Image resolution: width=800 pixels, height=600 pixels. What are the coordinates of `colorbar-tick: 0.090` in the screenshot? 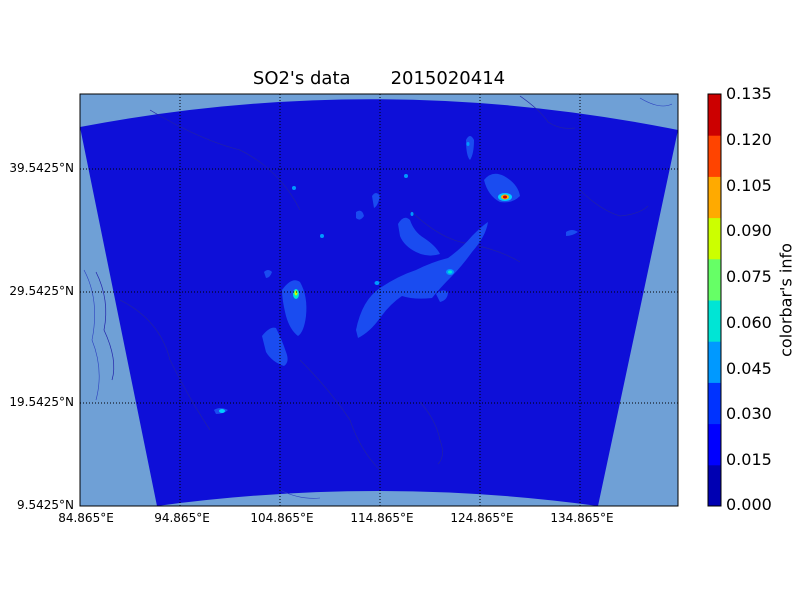 It's located at (749, 230).